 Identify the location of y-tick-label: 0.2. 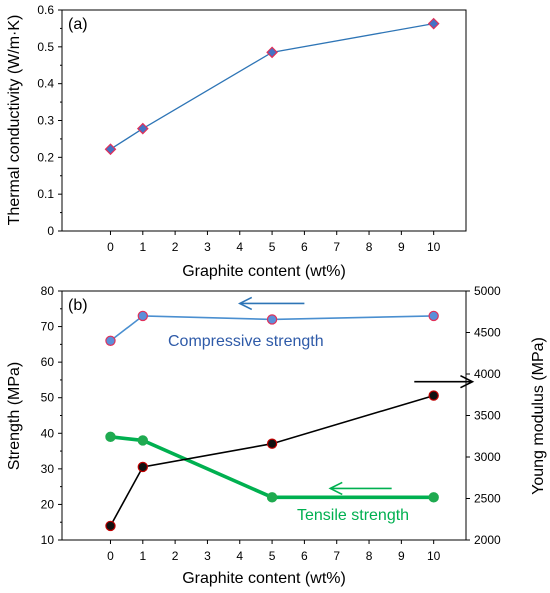
(45, 157).